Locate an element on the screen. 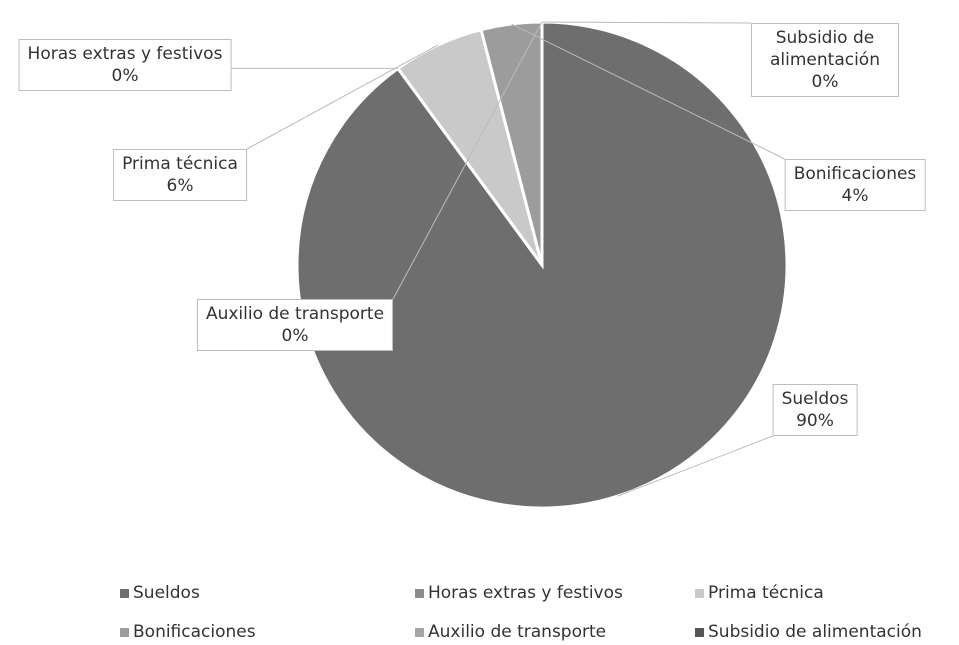  label-value: 6% is located at coordinates (180, 186).